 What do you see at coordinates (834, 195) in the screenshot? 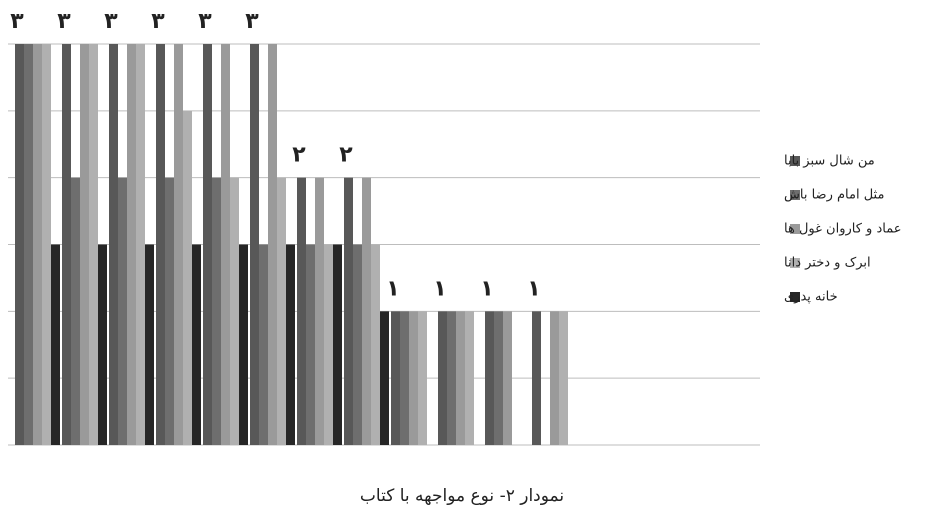
I see `legend-label: مثل امام رضا باش` at bounding box center [834, 195].